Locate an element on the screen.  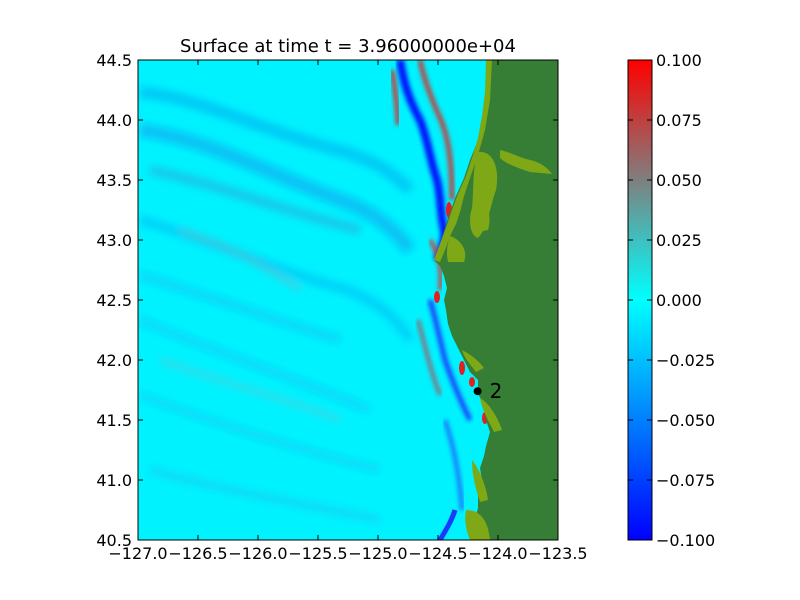
colorbar-tick-label: 0.025 is located at coordinates (679, 240).